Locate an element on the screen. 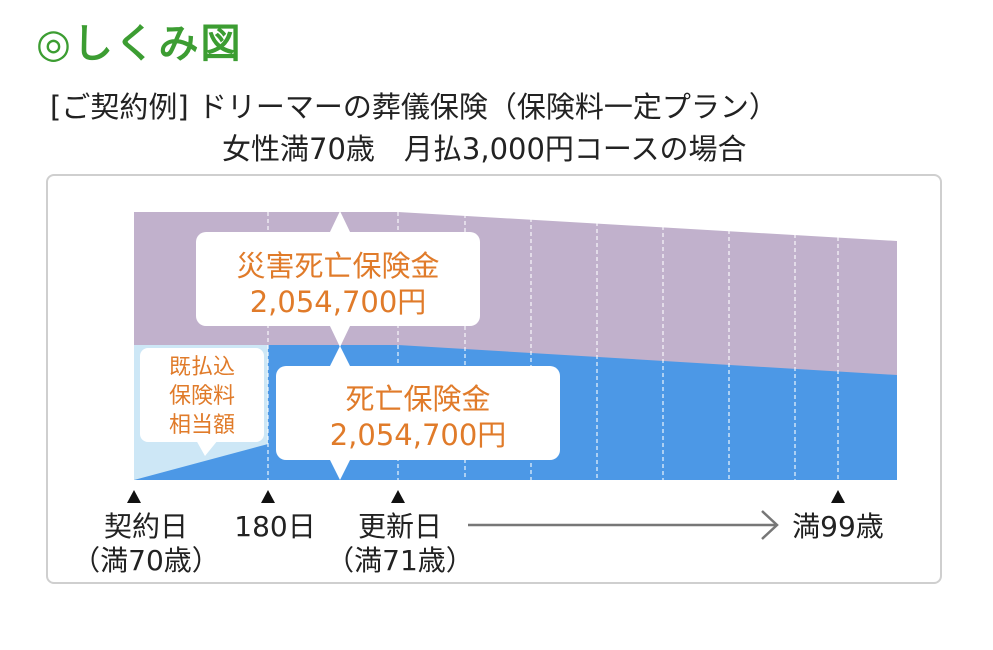 The image size is (993, 650). paid-premium-line2: 保険料 is located at coordinates (202, 396).